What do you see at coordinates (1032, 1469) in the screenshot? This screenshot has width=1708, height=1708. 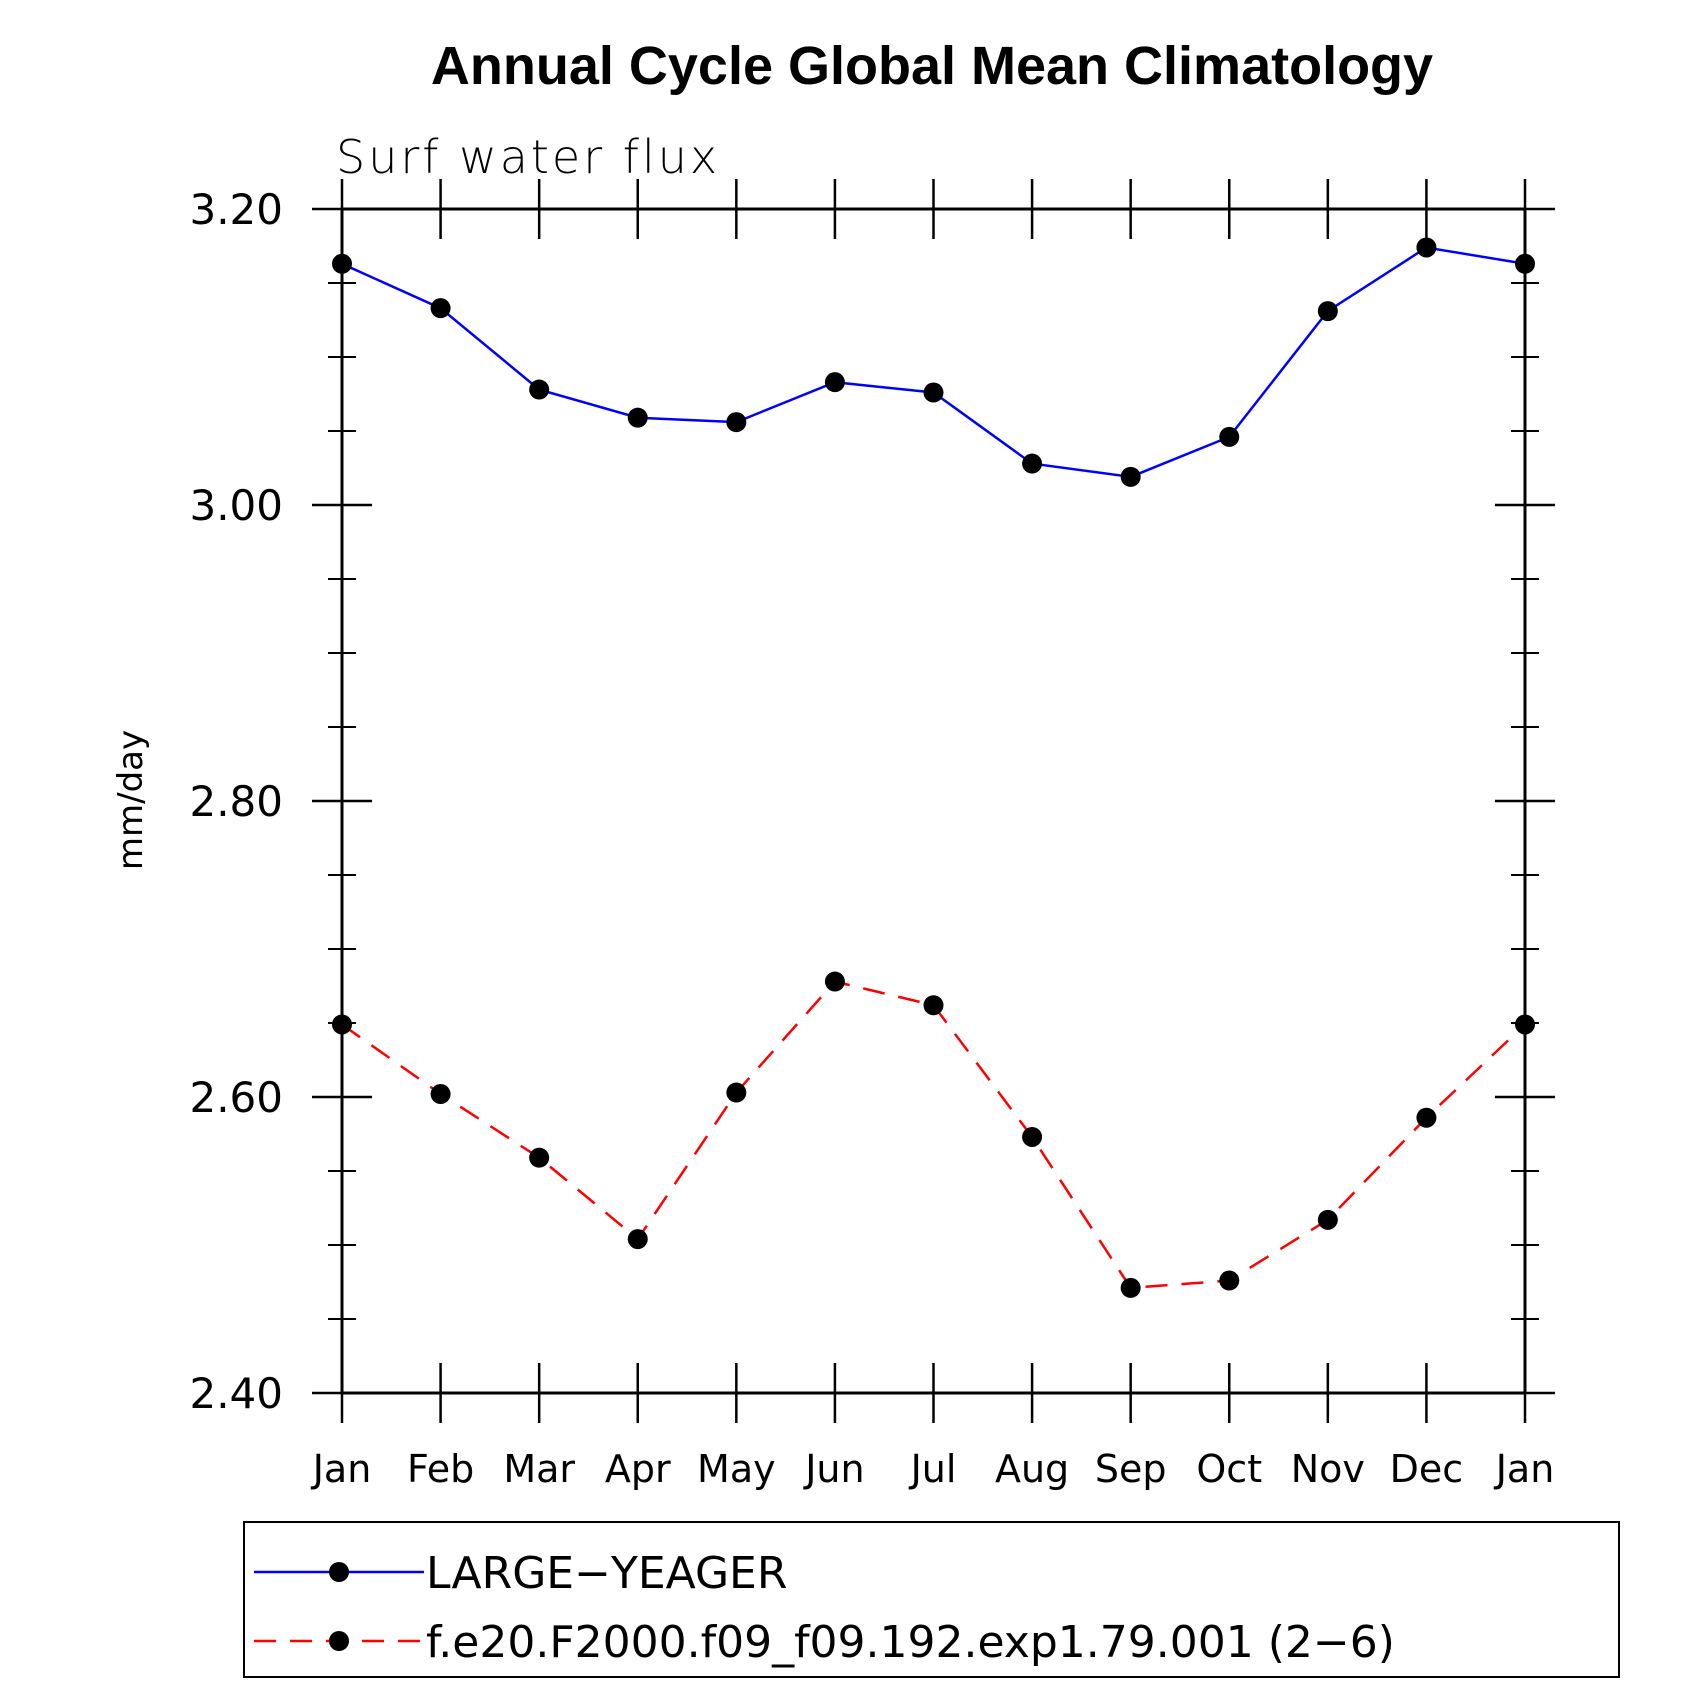 I see `x-tick-label: Aug` at bounding box center [1032, 1469].